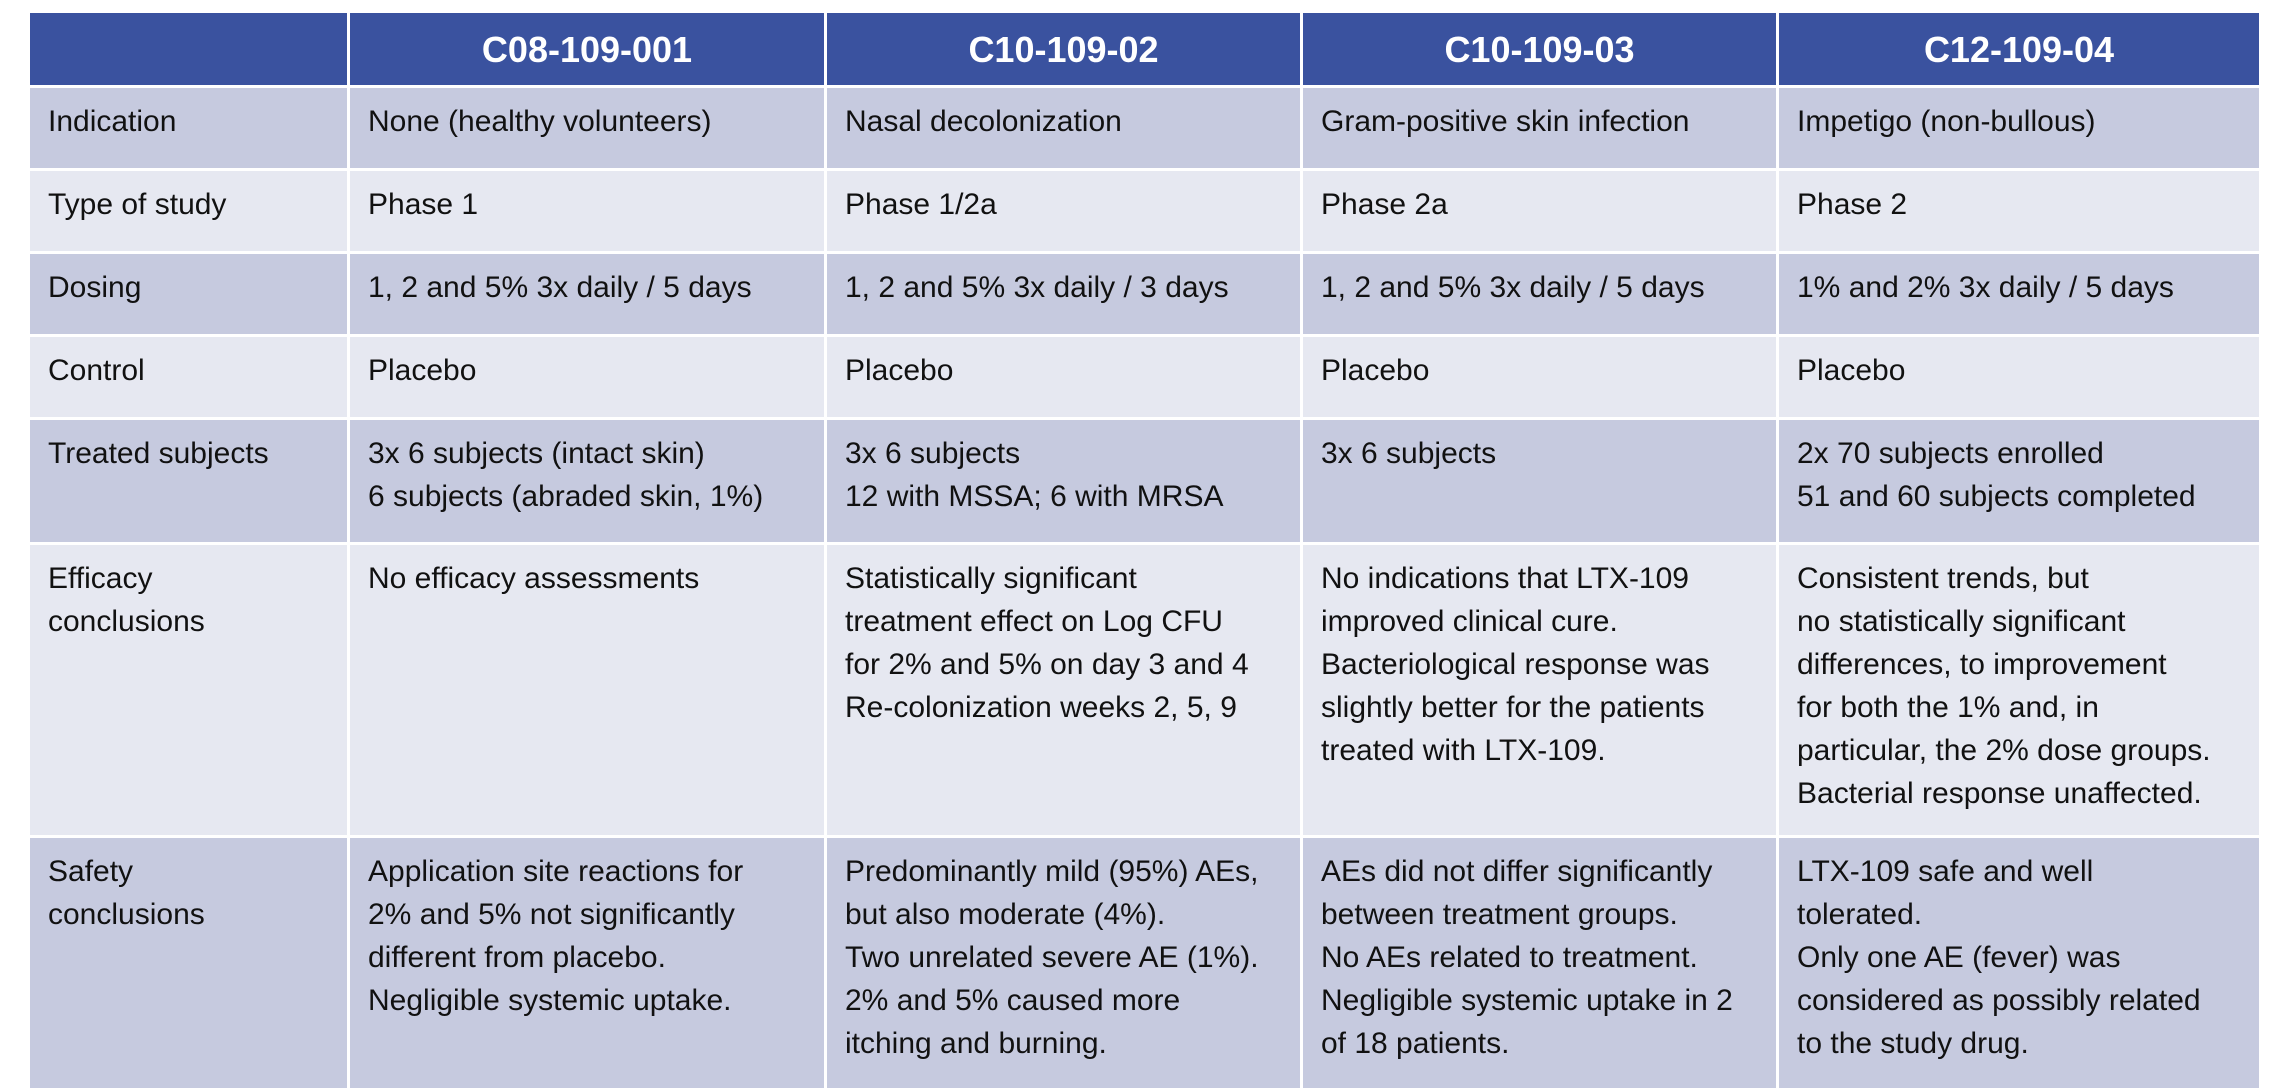 The height and width of the screenshot is (1091, 2270). Describe the element at coordinates (587, 49) in the screenshot. I see `header-study-1: C08-109-001` at that location.